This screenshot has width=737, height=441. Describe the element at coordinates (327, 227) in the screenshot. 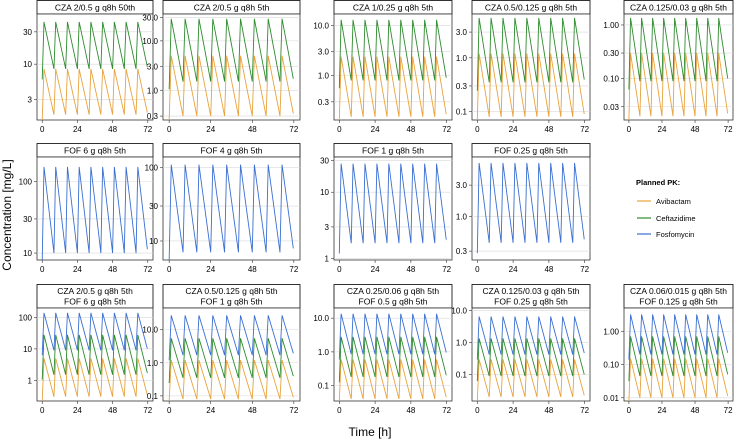

I see `y-tick-label: 3` at that location.